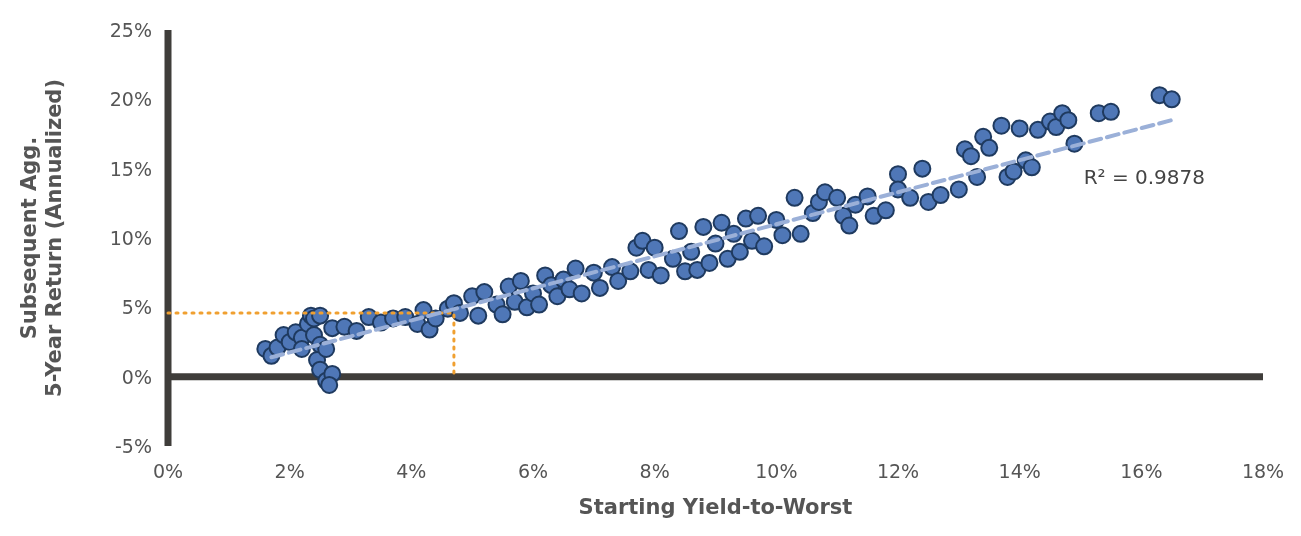 This screenshot has height=536, width=1301. Describe the element at coordinates (168, 471) in the screenshot. I see `x-tick-label: 0%` at that location.